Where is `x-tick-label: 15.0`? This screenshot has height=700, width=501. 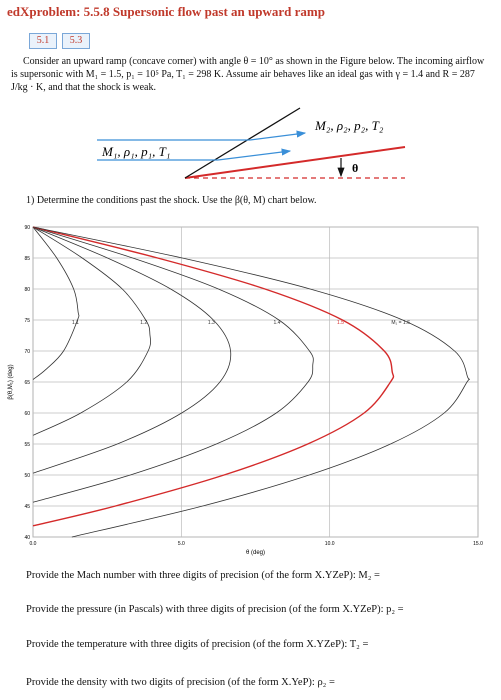 x-tick-label: 15.0 is located at coordinates (478, 544).